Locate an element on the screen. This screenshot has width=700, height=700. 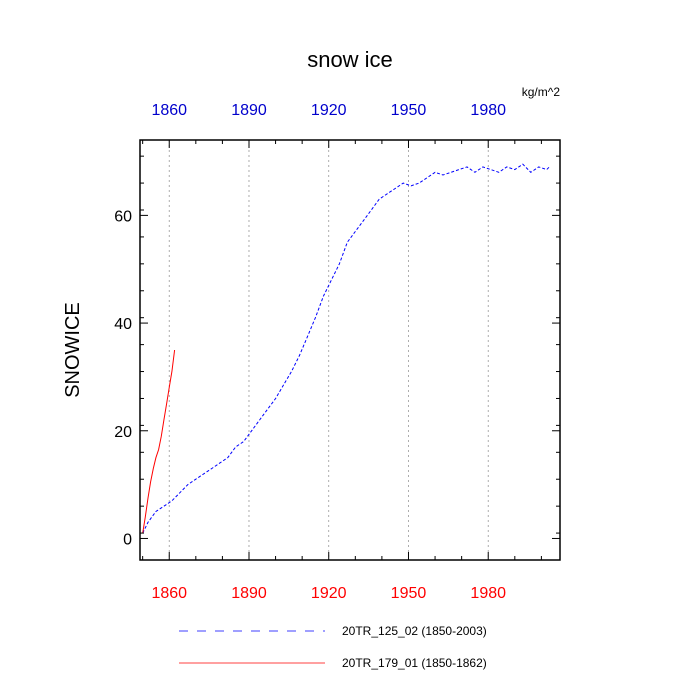
tick-label-y-60: 60 is located at coordinates (123, 216).